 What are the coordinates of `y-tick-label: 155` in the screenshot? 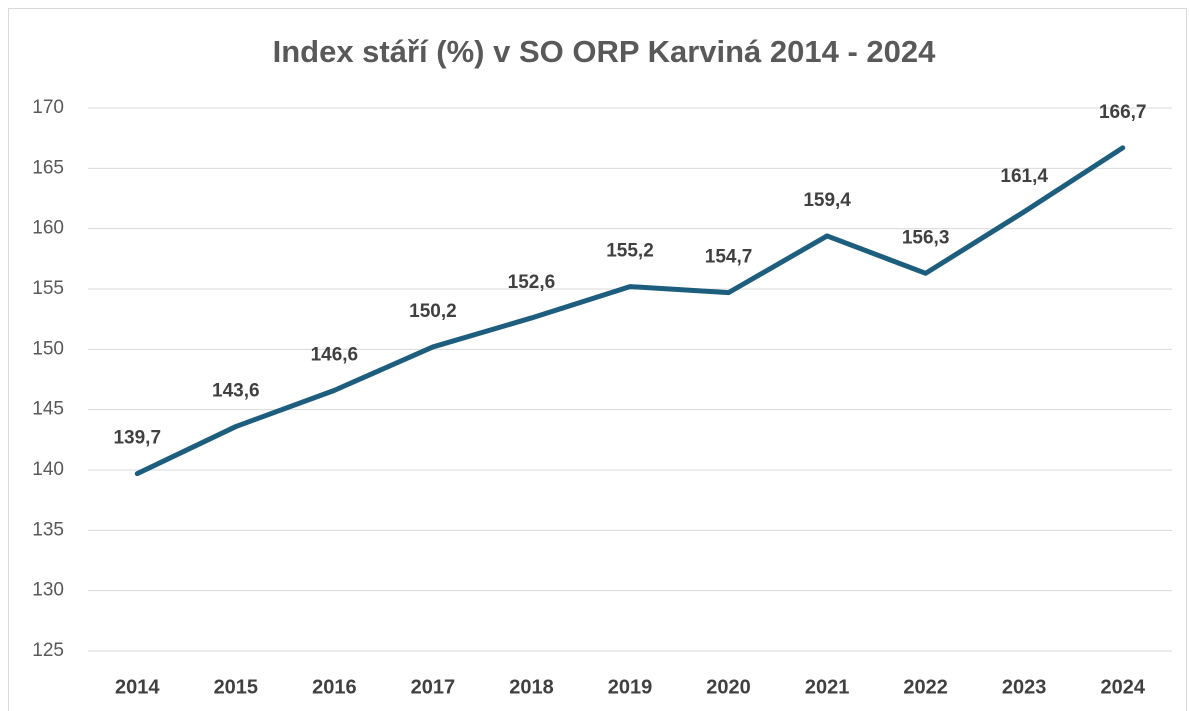 It's located at (48, 288).